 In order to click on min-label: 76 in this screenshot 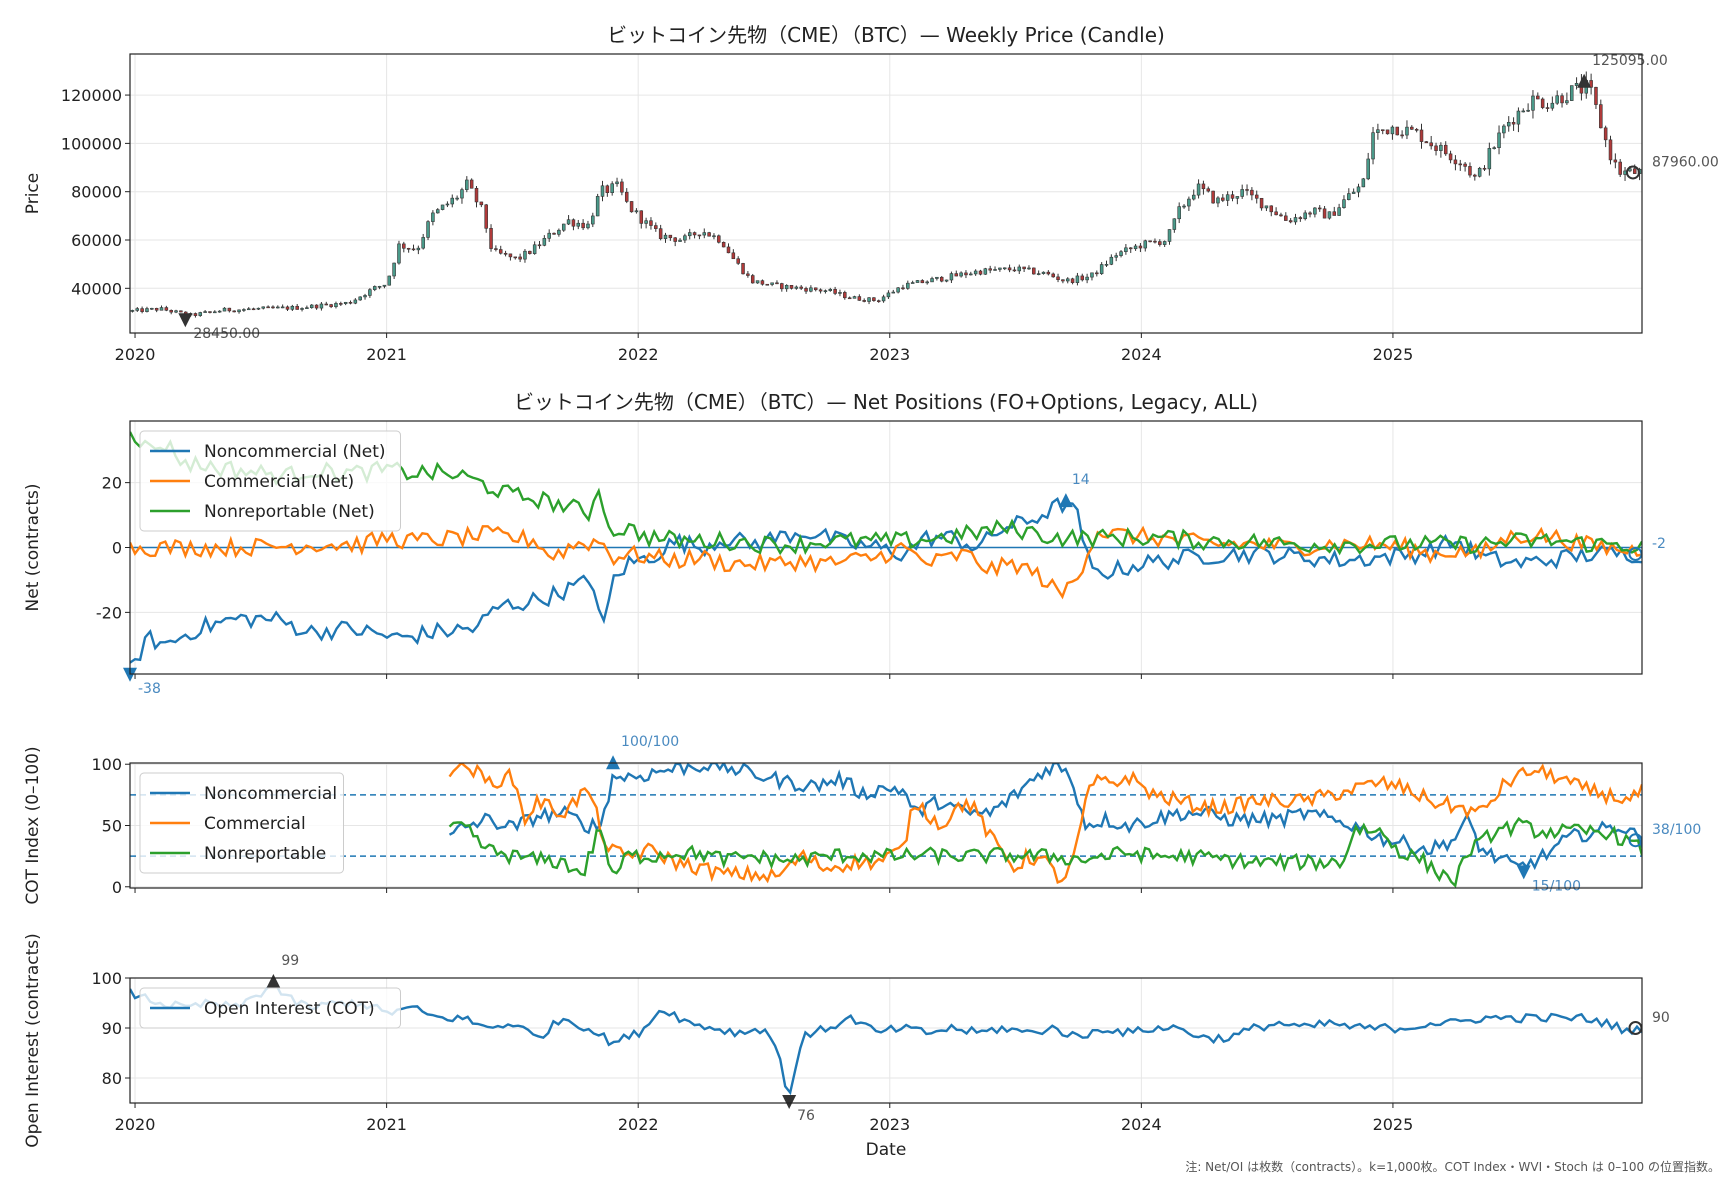, I will do `click(806, 1116)`.